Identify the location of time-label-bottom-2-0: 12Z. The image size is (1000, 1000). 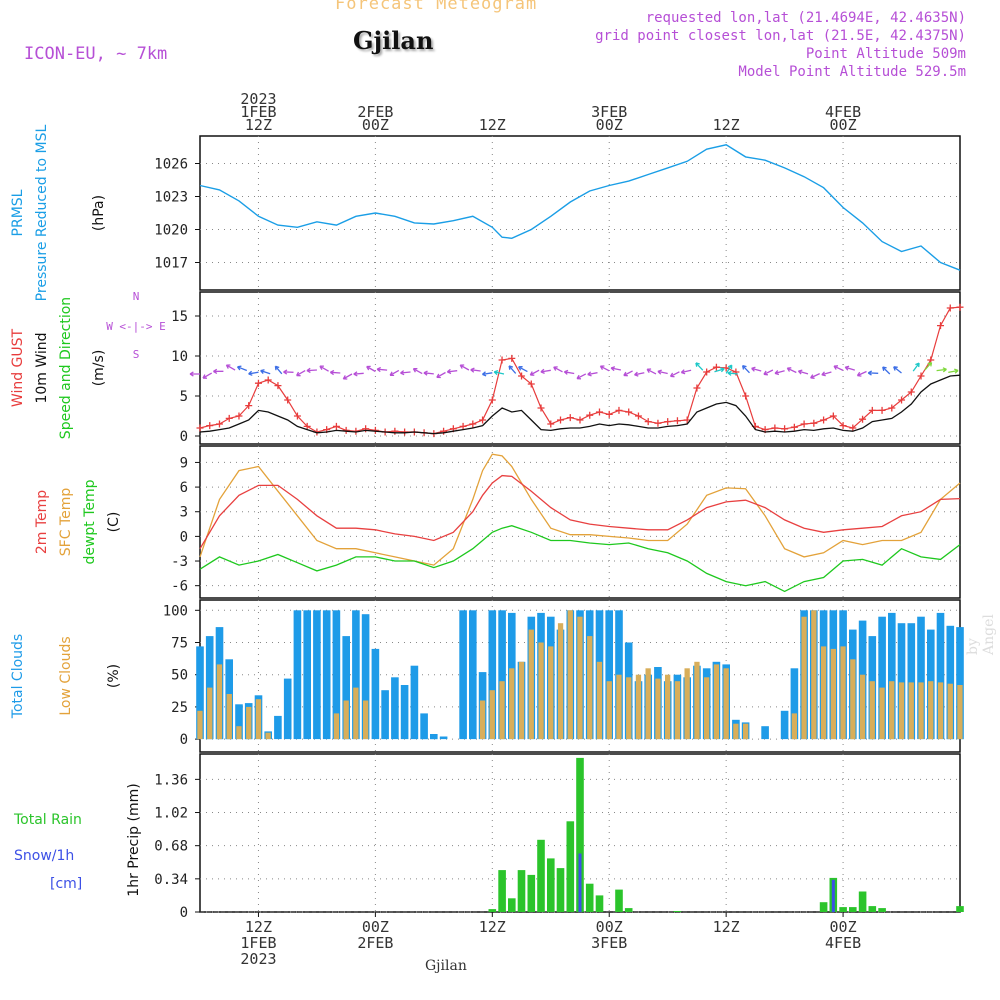
(492, 927).